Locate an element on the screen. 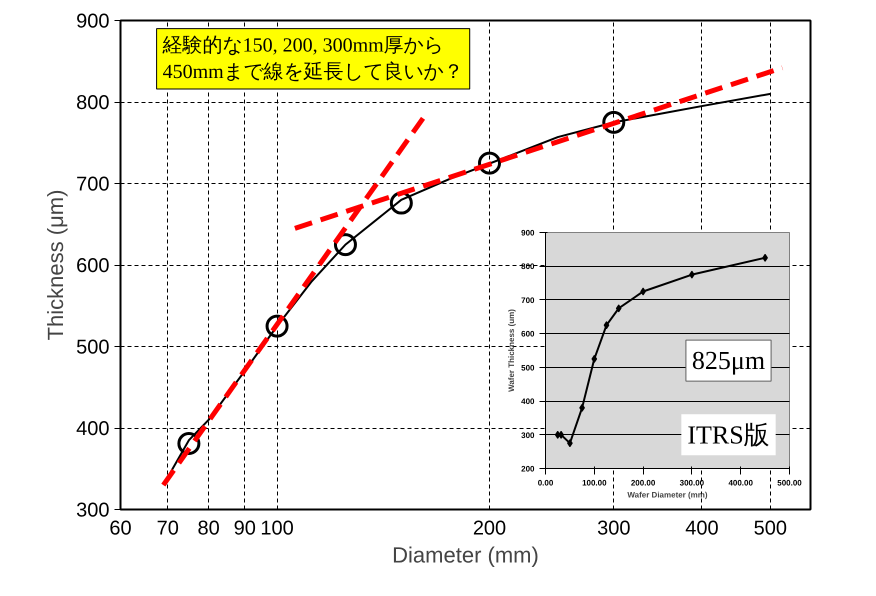 This screenshot has width=876, height=596. y-axis-title: Thickness (μm) is located at coordinates (55, 265).